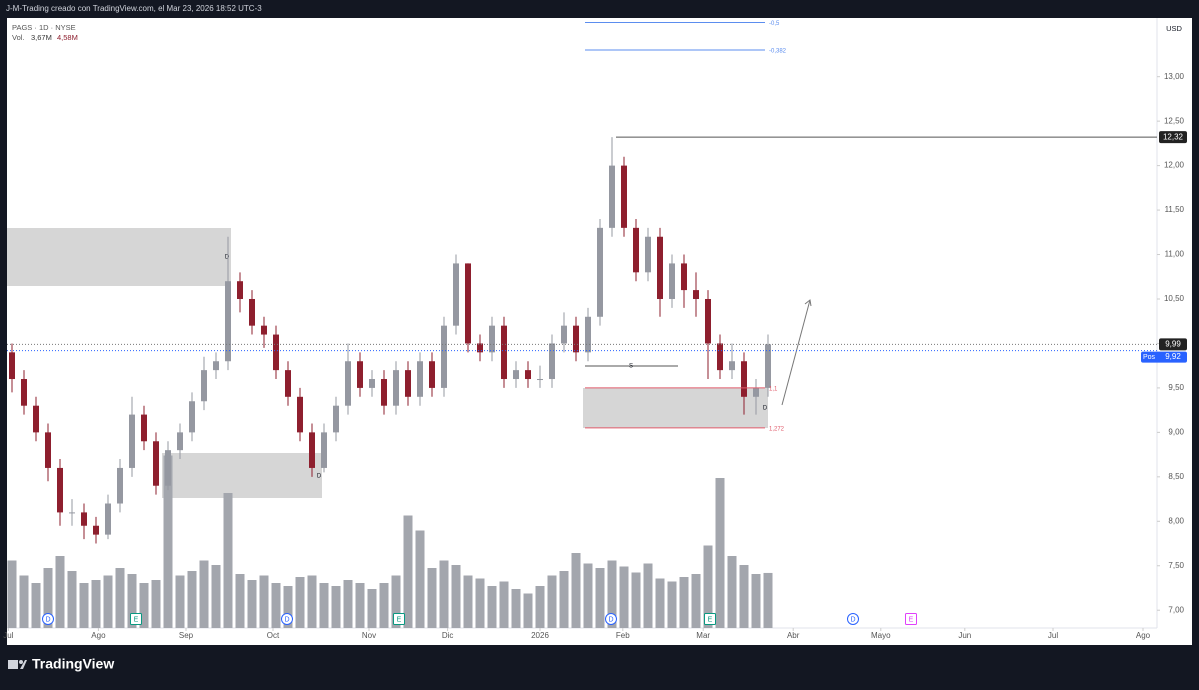  What do you see at coordinates (73, 664) in the screenshot?
I see `brand: TradingView` at bounding box center [73, 664].